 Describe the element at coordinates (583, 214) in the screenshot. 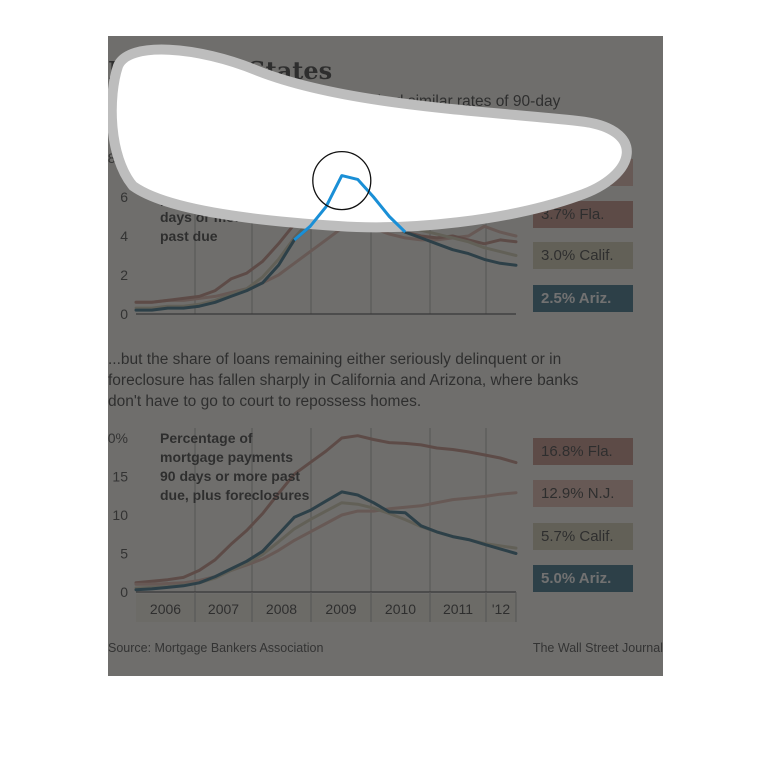

I see `chart-1-end-label-fla: 3.7% Fla.` at that location.